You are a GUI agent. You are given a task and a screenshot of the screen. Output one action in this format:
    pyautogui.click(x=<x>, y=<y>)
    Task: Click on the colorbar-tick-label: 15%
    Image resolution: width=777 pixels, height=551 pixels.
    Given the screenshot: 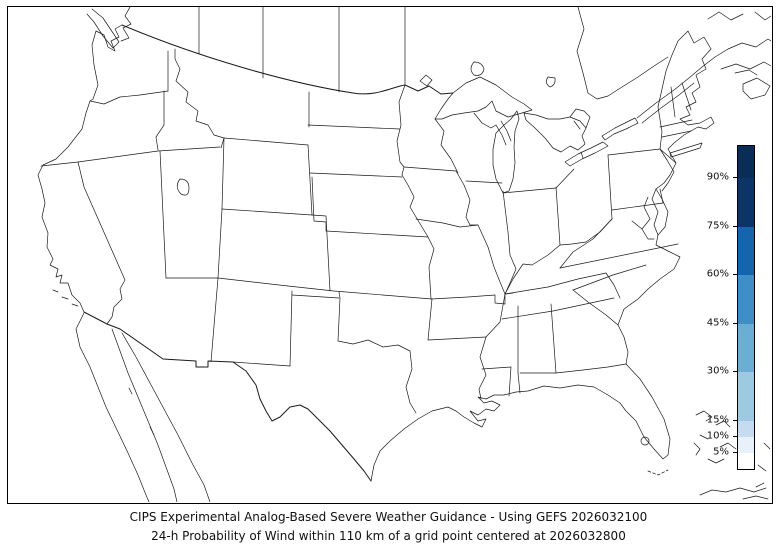 What is the action you would take?
    pyautogui.click(x=717, y=420)
    